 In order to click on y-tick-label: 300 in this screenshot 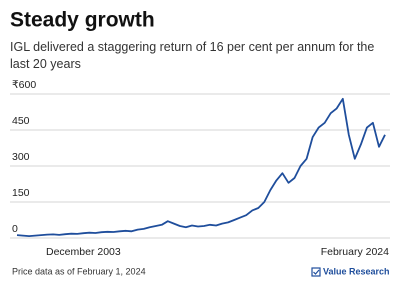, I will do `click(21, 157)`.